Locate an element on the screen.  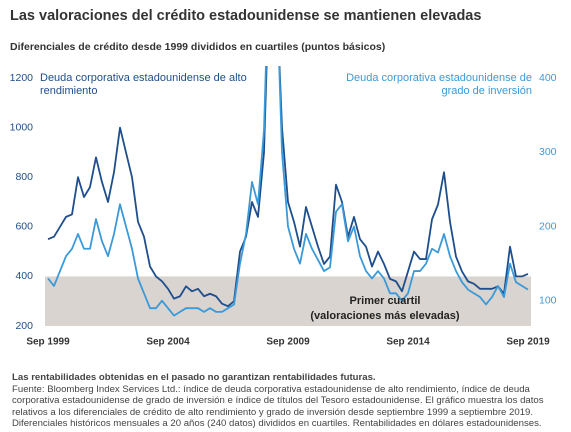
x-tick-label: Sep 2014 is located at coordinates (408, 342).